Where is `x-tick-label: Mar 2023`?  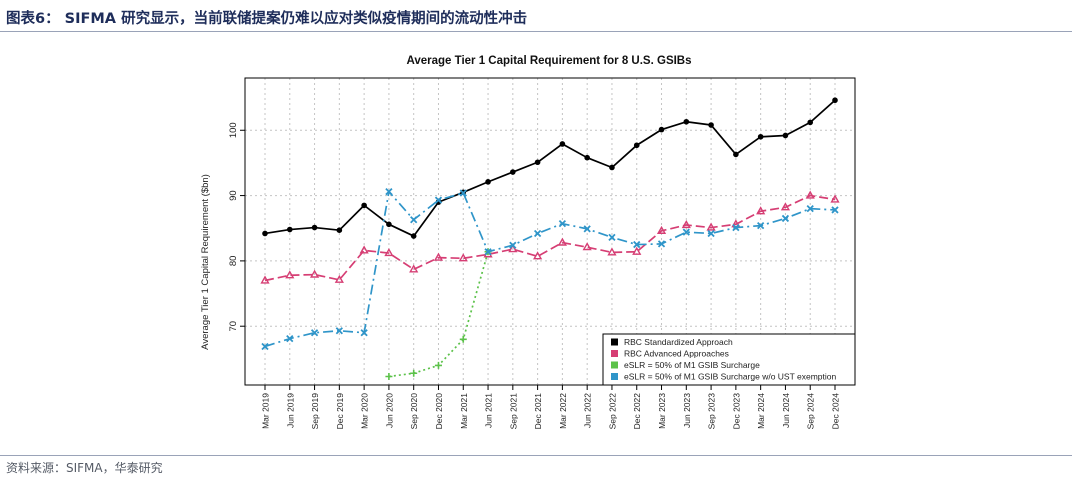 x-tick-label: Mar 2023 is located at coordinates (662, 411).